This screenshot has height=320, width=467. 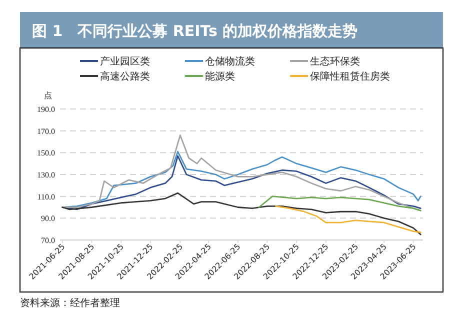 What do you see at coordinates (46, 197) in the screenshot?
I see `y-tick-label: 110.0` at bounding box center [46, 197].